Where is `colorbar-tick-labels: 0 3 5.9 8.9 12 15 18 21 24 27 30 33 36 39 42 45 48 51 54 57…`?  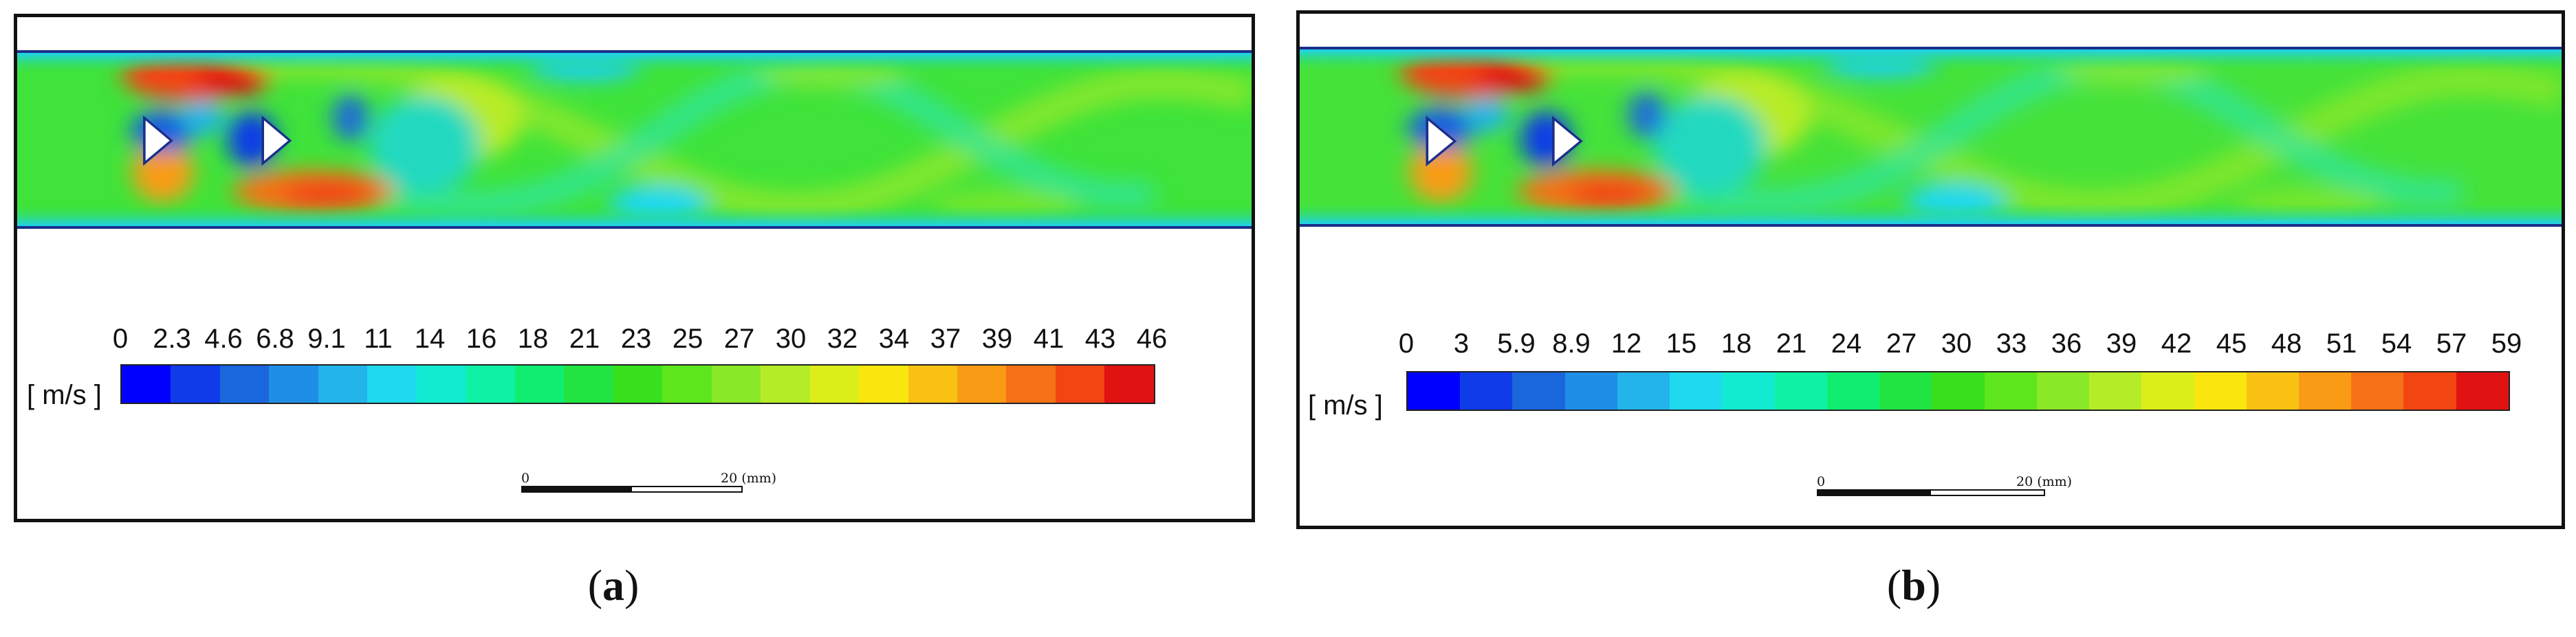 colorbar-tick-labels: 0 3 5.9 8.9 12 15 18 21 24 27 30 33 36 39 42 45 48 51 54 57… is located at coordinates (1960, 343).